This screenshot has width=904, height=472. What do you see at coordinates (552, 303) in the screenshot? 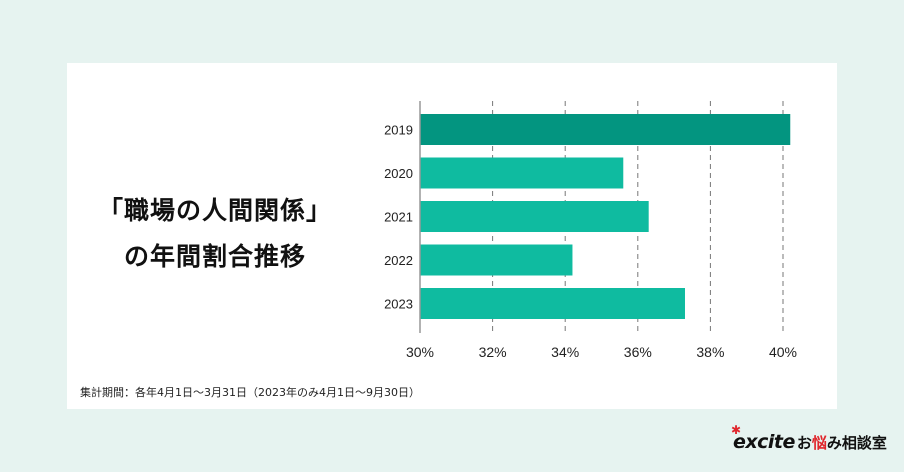
I see `bar-2023` at bounding box center [552, 303].